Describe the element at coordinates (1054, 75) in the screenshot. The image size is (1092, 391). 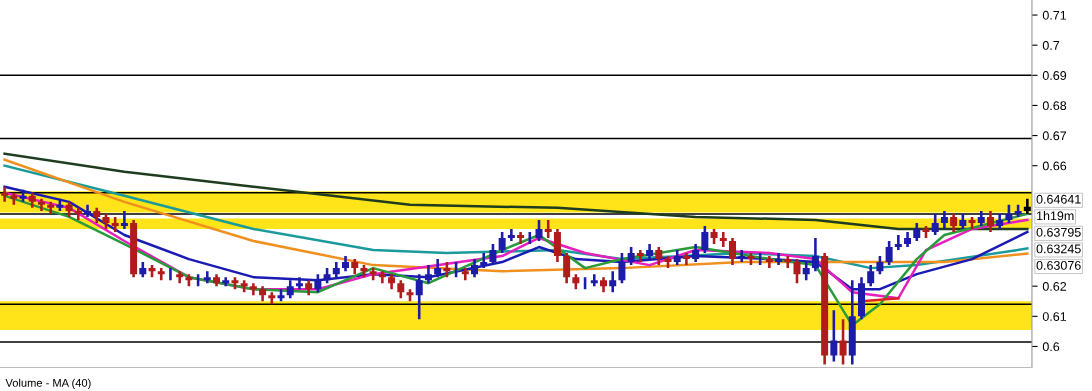
I see `y-tick-label: 0.69` at that location.